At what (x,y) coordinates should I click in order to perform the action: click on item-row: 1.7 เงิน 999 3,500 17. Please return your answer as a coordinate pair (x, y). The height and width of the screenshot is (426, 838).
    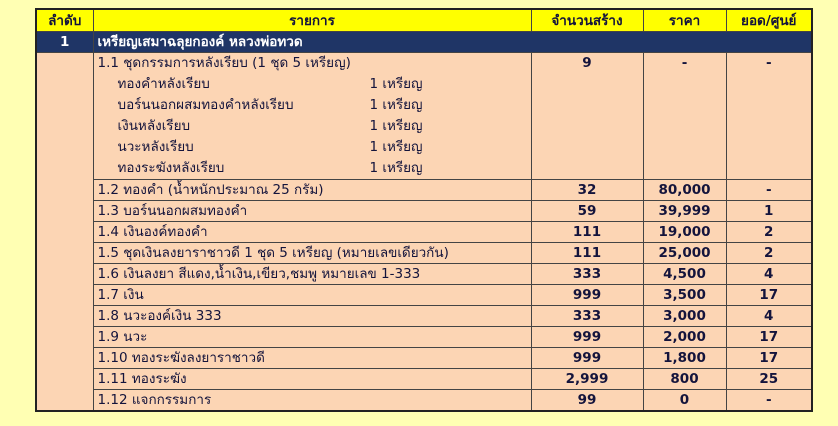
    Looking at the image, I should click on (424, 295).